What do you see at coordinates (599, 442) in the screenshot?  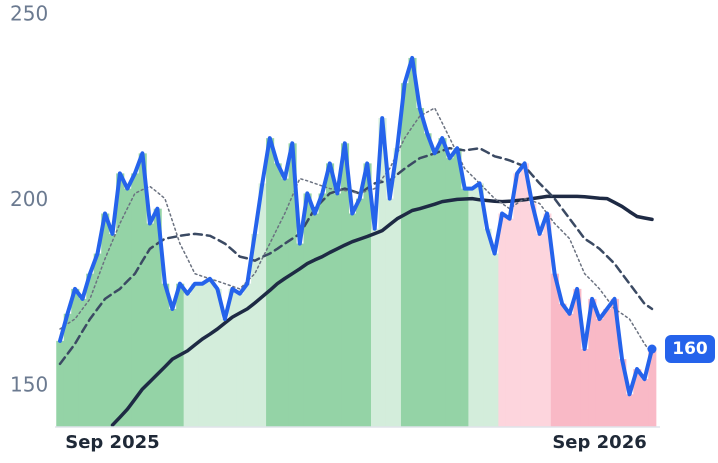 I see `x-tick-label: Sep 2026` at bounding box center [599, 442].